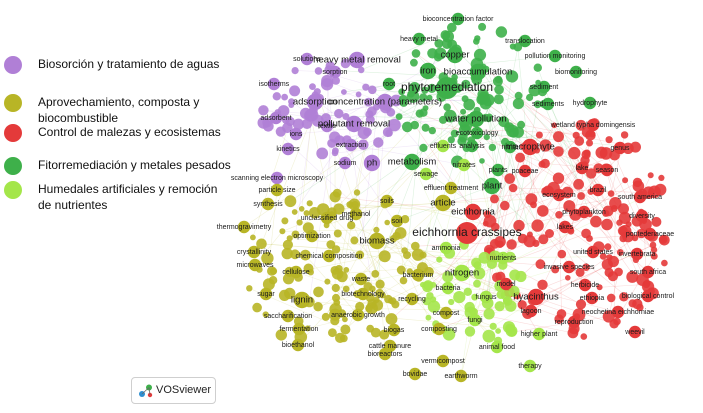 This screenshot has width=703, height=413. Describe the element at coordinates (536, 297) in the screenshot. I see `term-label: hyacinthus` at that location.